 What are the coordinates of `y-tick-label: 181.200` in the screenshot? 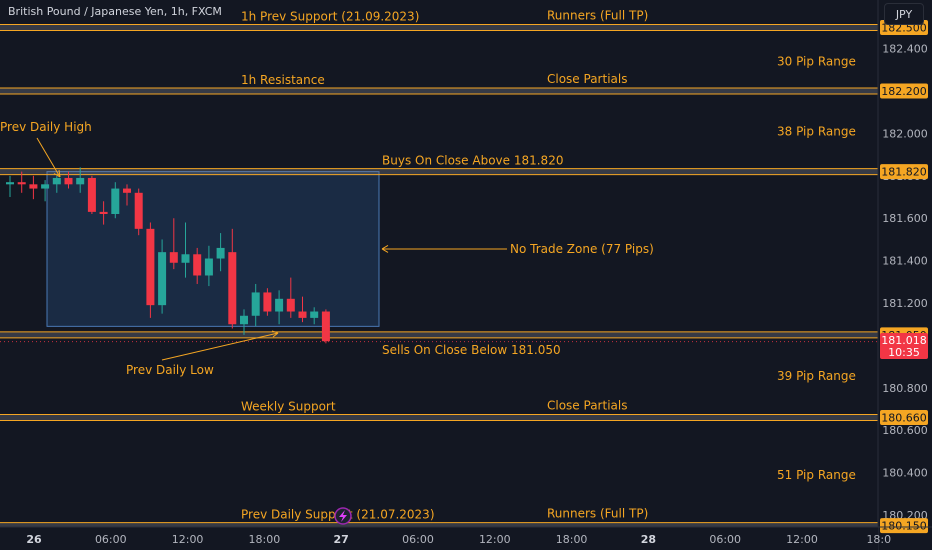 It's located at (905, 303).